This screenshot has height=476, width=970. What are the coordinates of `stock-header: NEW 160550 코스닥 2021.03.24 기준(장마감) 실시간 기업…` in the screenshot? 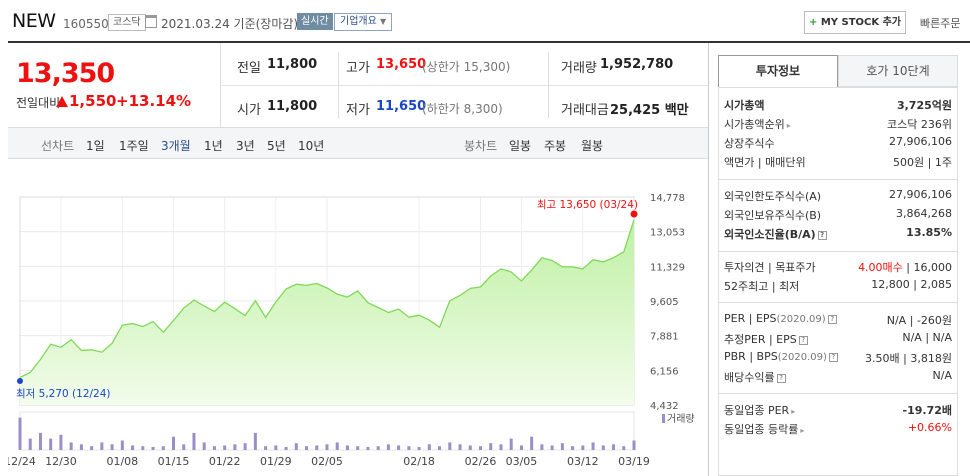 It's located at (485, 21).